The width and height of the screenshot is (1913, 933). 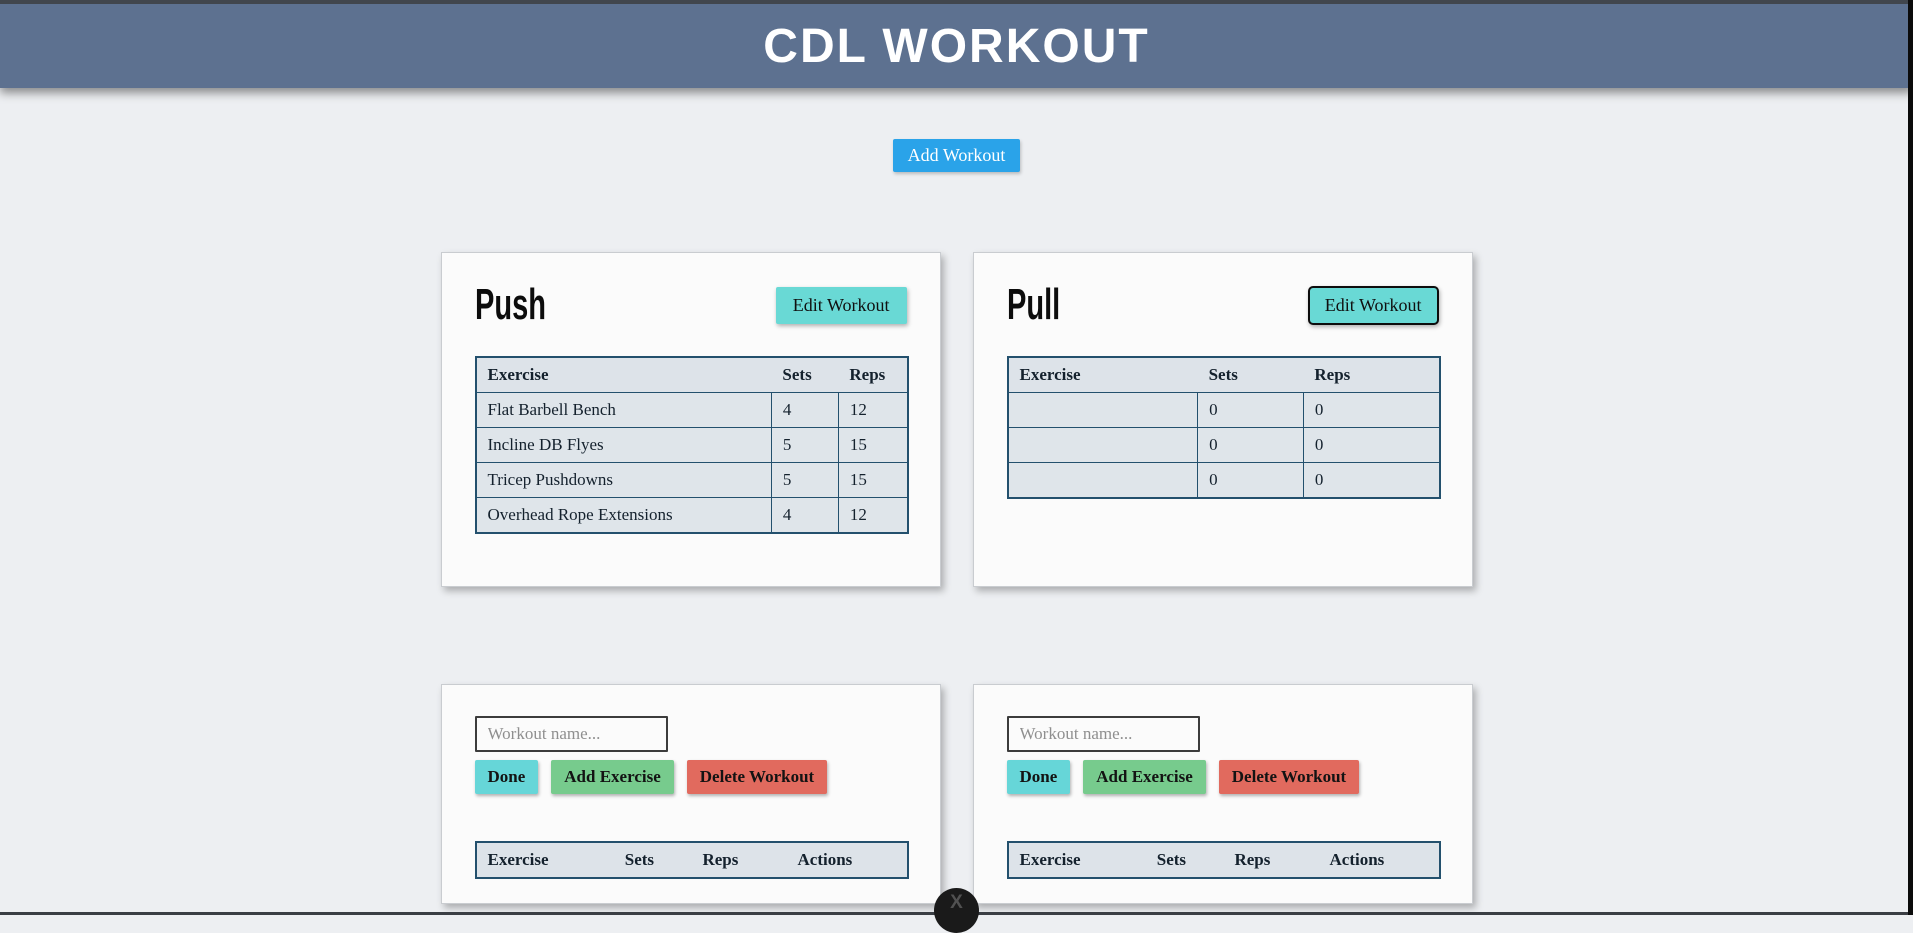 I want to click on workout-name: Pull, so click(x=1033, y=304).